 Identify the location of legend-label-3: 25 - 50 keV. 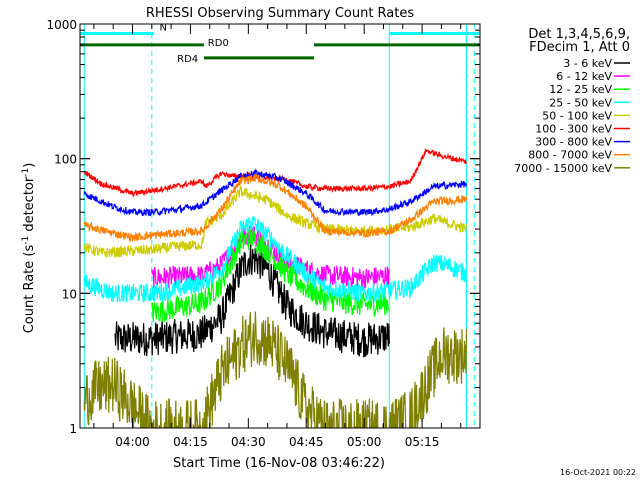
(580, 102).